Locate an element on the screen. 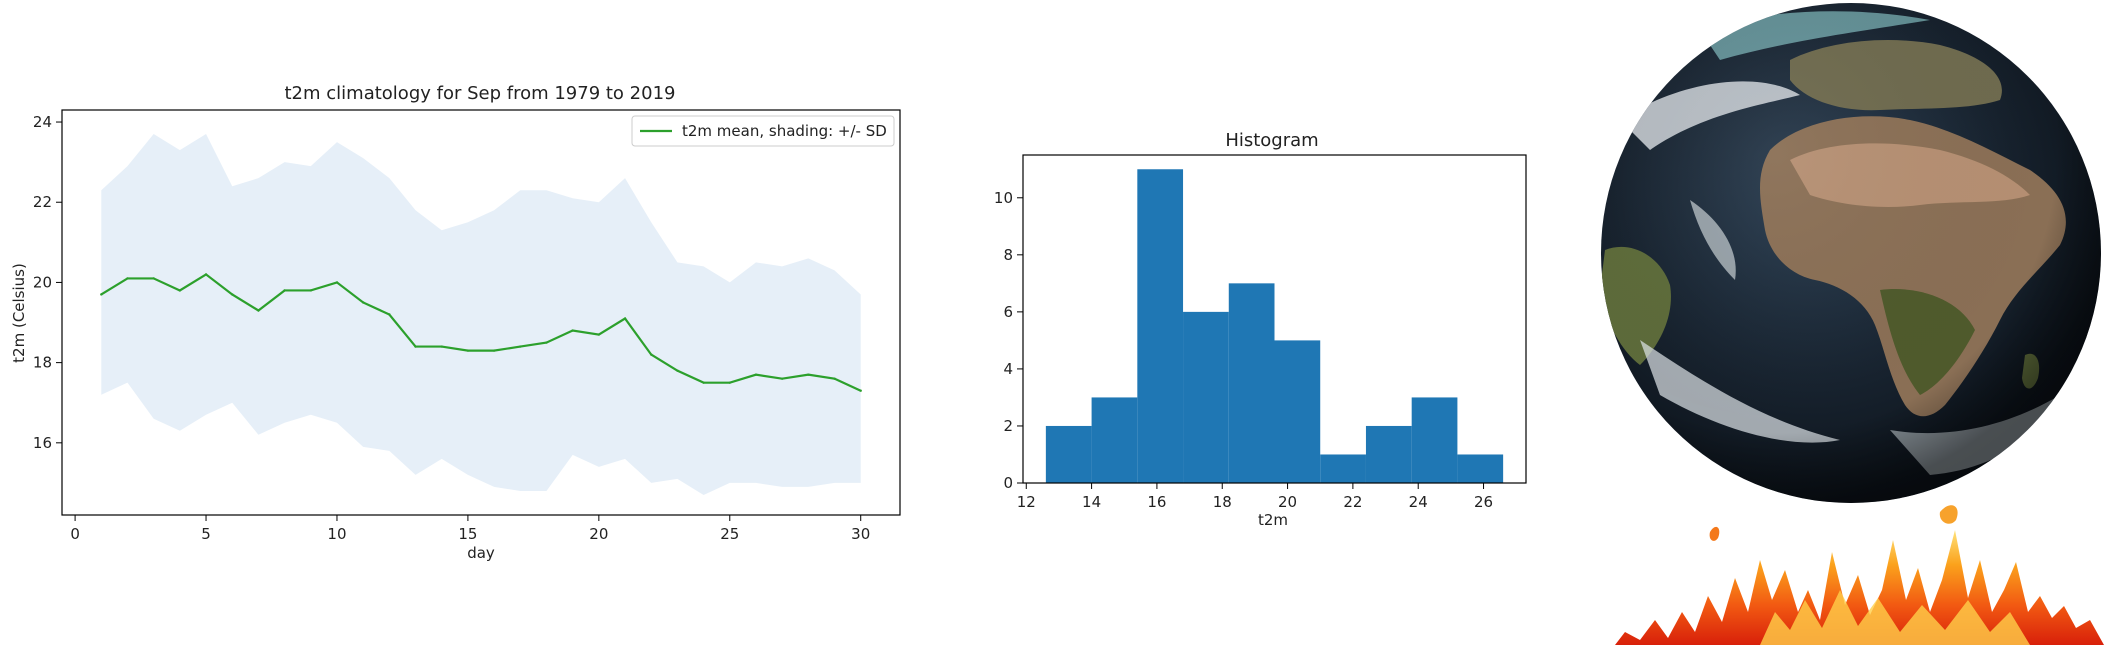 This screenshot has height=663, width=2114. fire-flames-image is located at coordinates (1859, 575).